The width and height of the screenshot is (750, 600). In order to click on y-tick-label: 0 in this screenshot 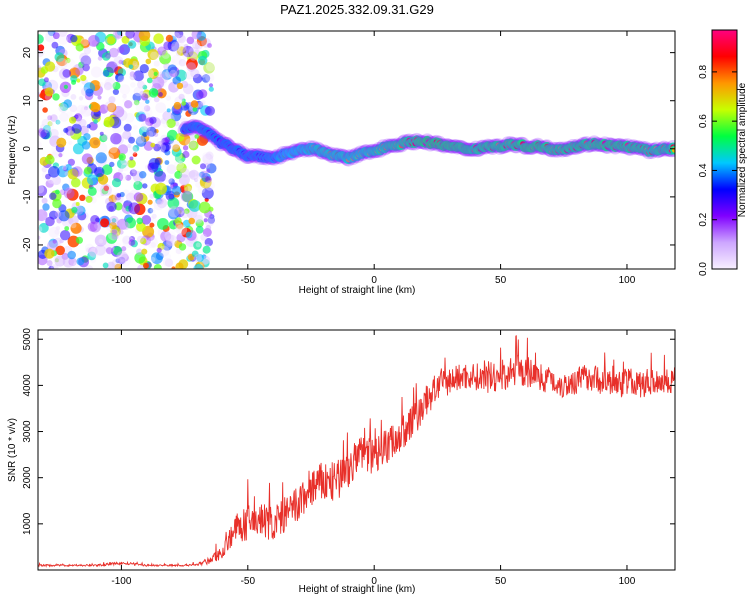, I will do `click(27, 149)`.